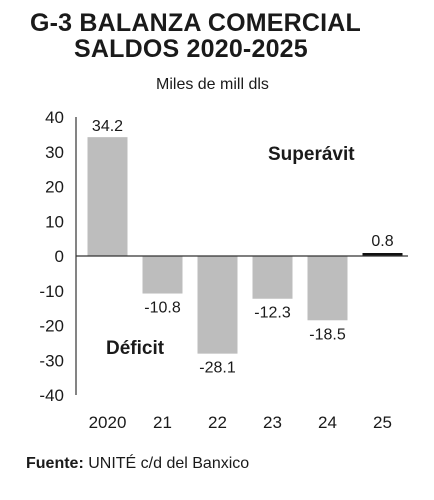  Describe the element at coordinates (55, 463) in the screenshot. I see `source-label: Fuente:` at that location.